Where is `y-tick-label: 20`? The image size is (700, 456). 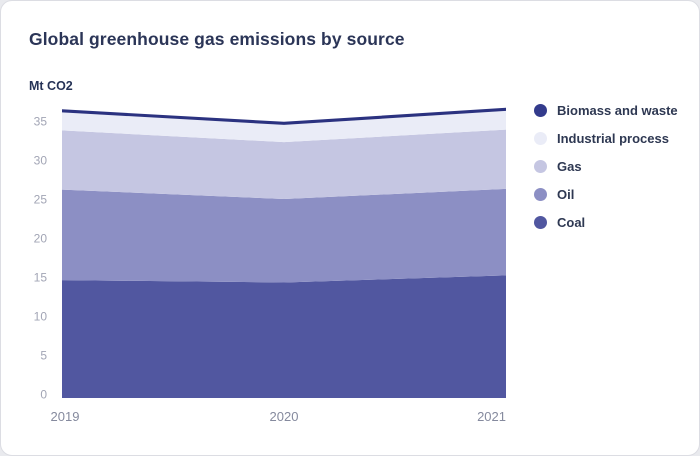
y-tick-label: 20 is located at coordinates (41, 239).